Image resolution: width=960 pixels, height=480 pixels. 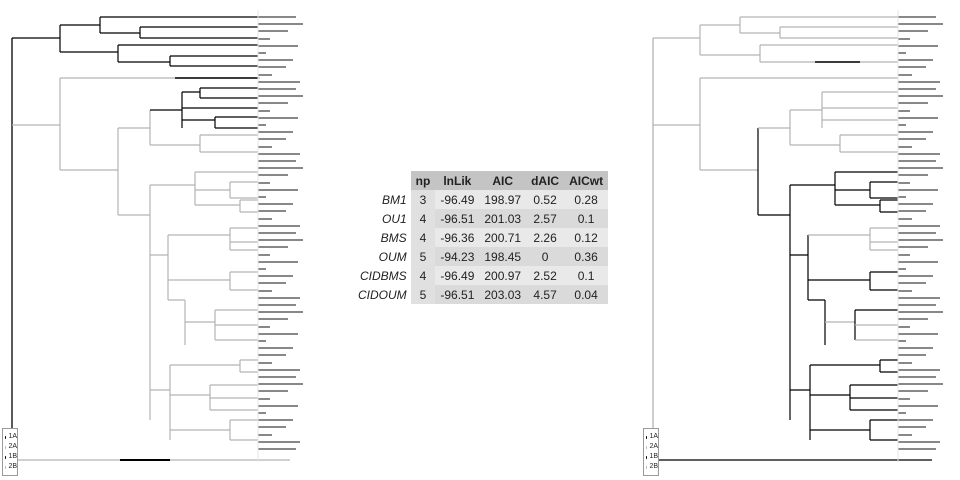 I want to click on table-cell: -94.23, so click(x=457, y=256).